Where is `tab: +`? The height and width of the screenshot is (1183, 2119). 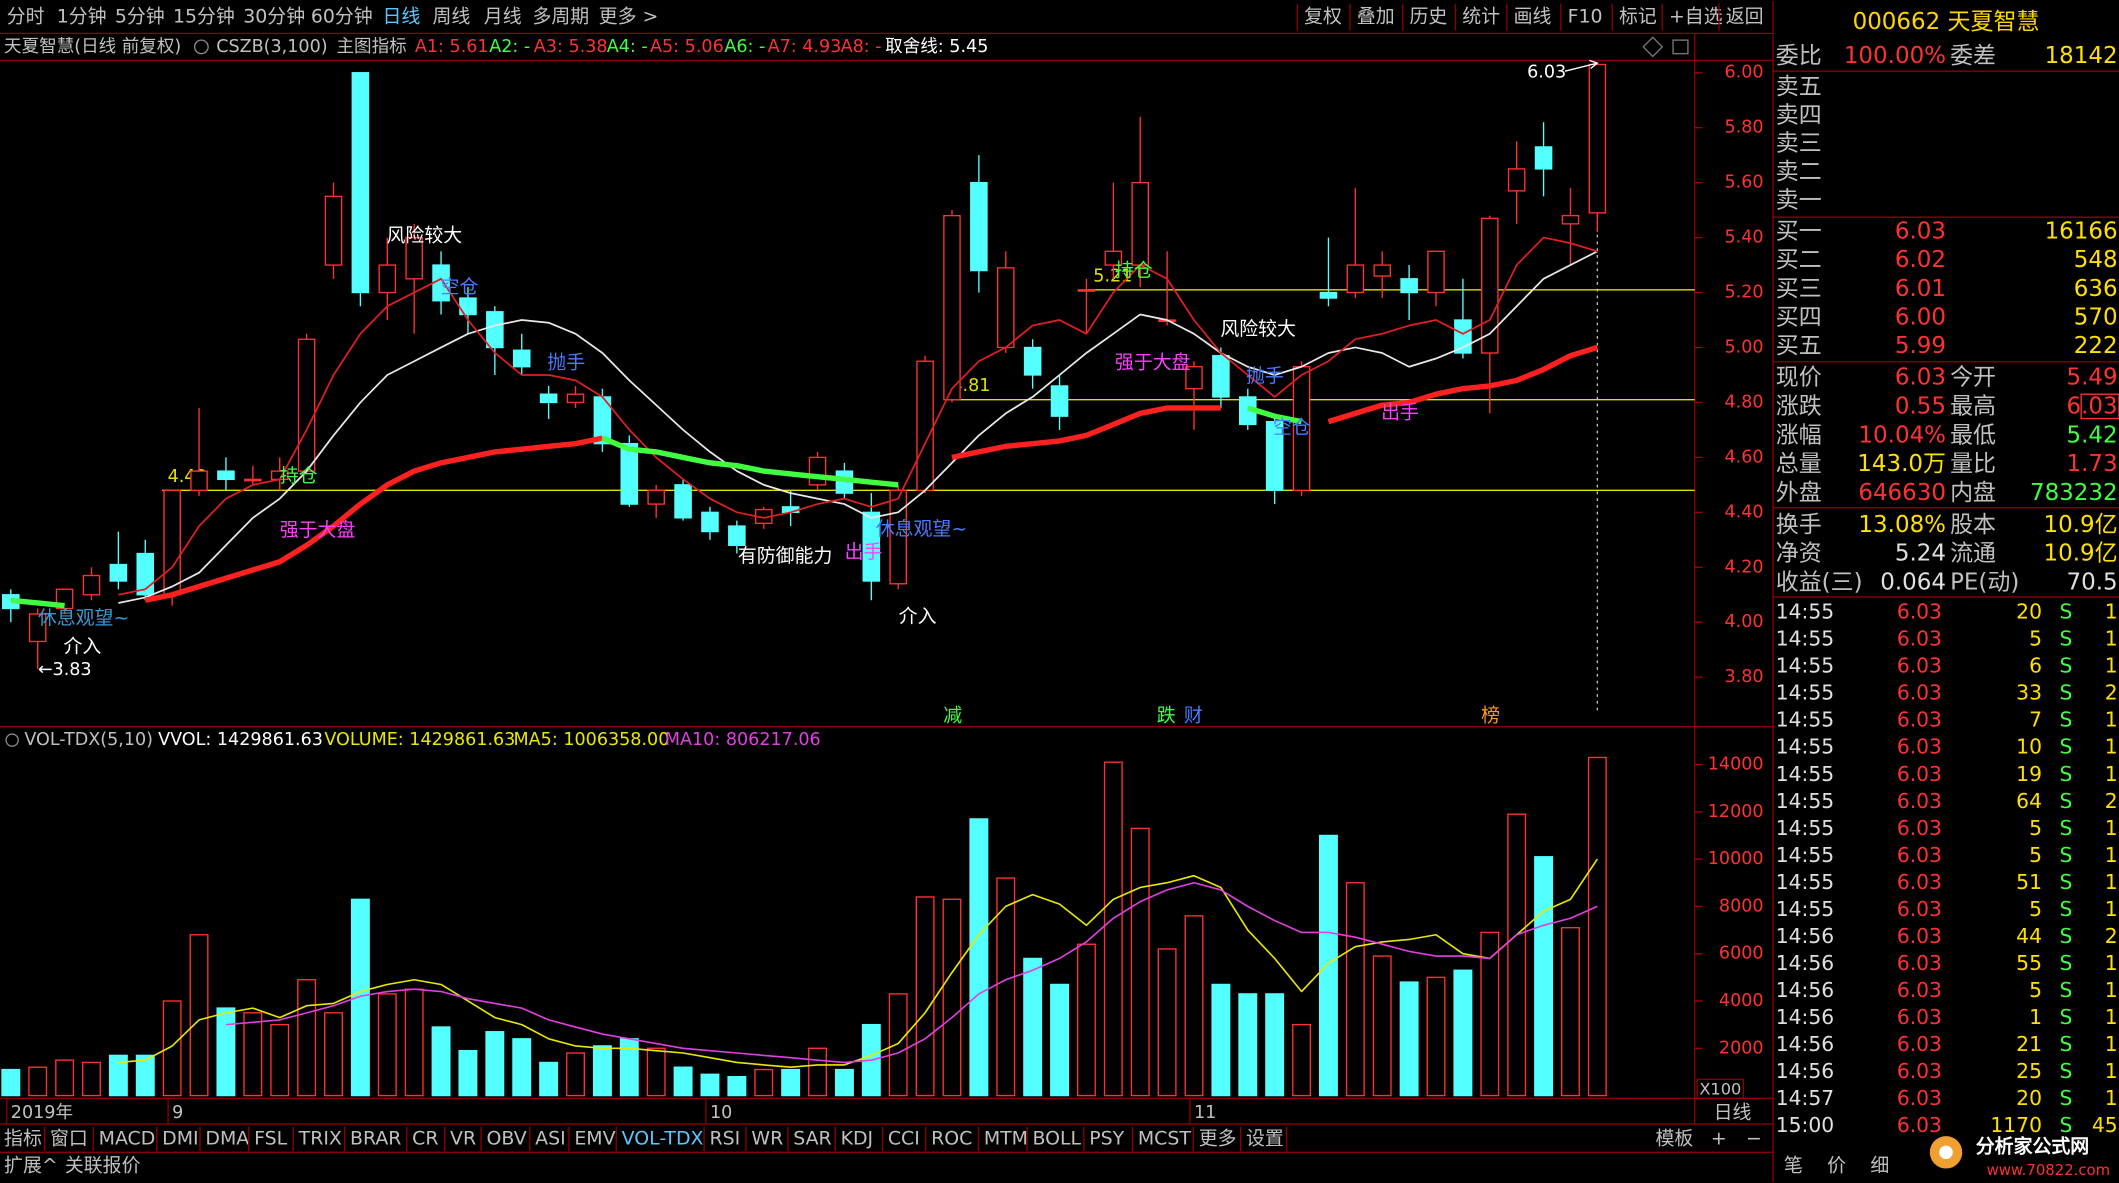
tab: + is located at coordinates (1719, 1138).